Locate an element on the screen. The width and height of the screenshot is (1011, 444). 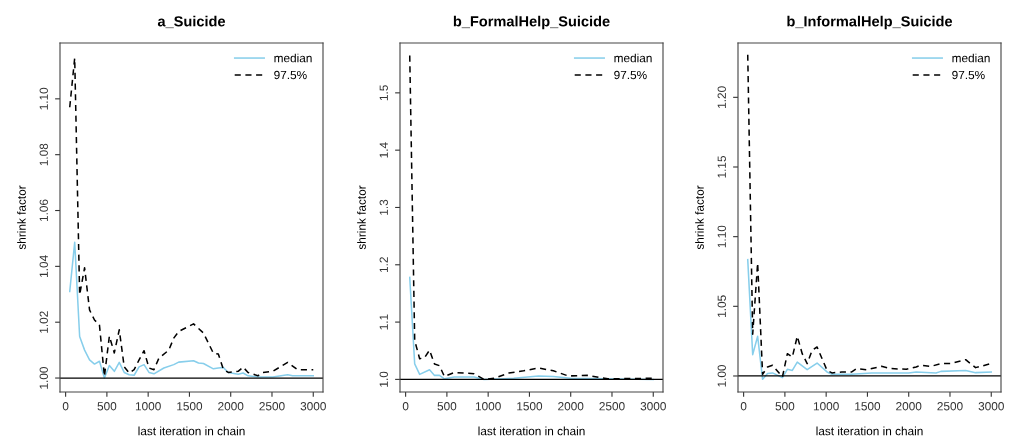
y-tick-label: 1.02 is located at coordinates (43, 322).